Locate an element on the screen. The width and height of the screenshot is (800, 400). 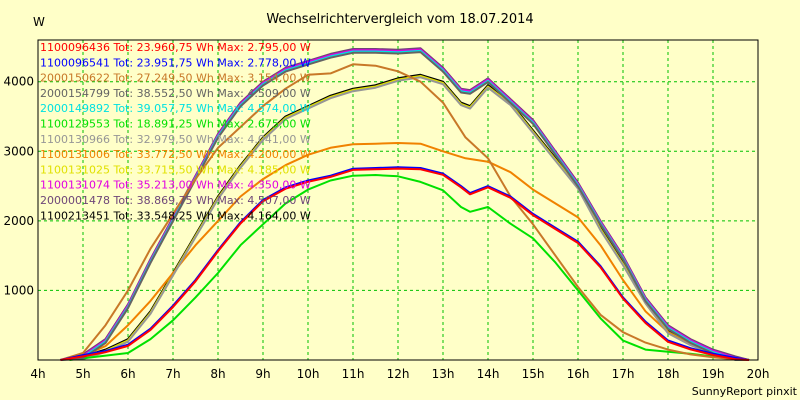
x-tick-label: 14h is located at coordinates (488, 374).